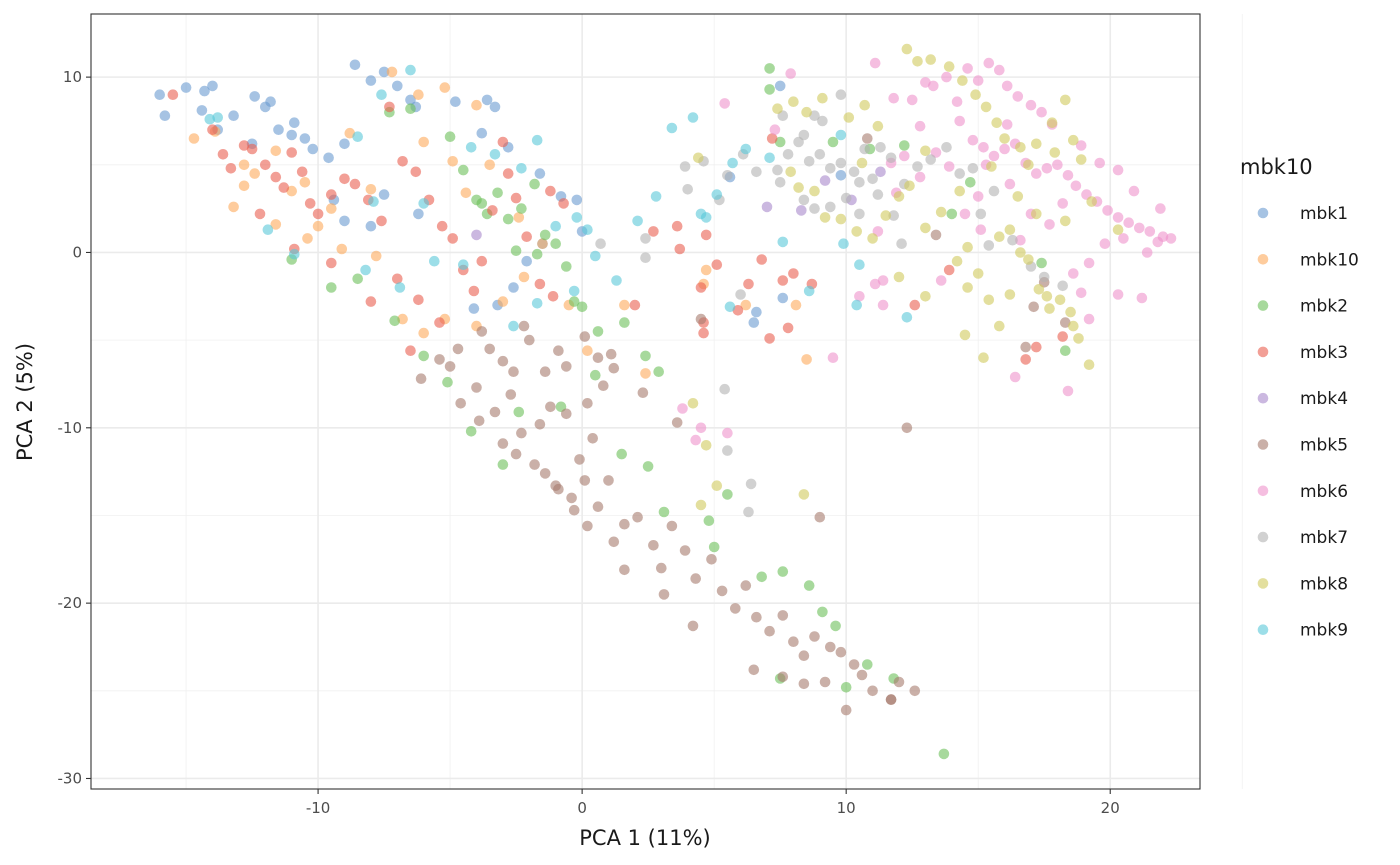  I want to click on y-axis-ticks: 10 0 -10 -20 -30, so click(74, 427).